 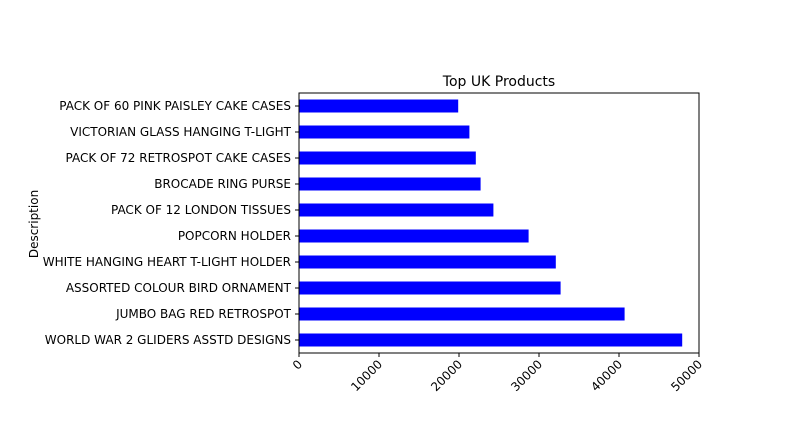 What do you see at coordinates (222, 184) in the screenshot?
I see `y-tick-label: BROCADE RING PURSE` at bounding box center [222, 184].